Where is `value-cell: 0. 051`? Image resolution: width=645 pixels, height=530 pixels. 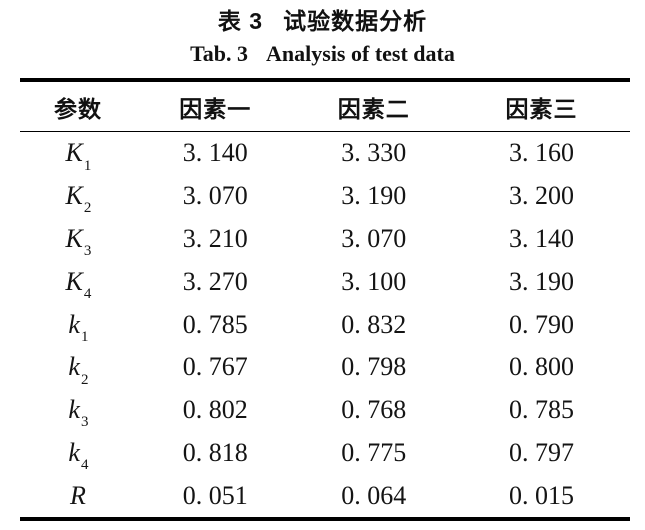
value-cell: 0. 051 is located at coordinates (215, 495).